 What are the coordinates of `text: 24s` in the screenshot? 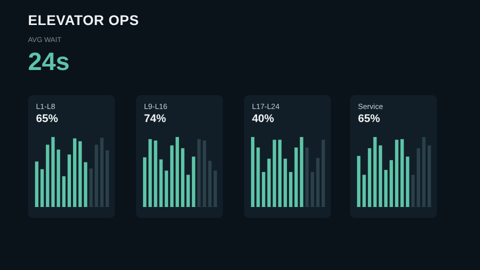 It's located at (49, 62).